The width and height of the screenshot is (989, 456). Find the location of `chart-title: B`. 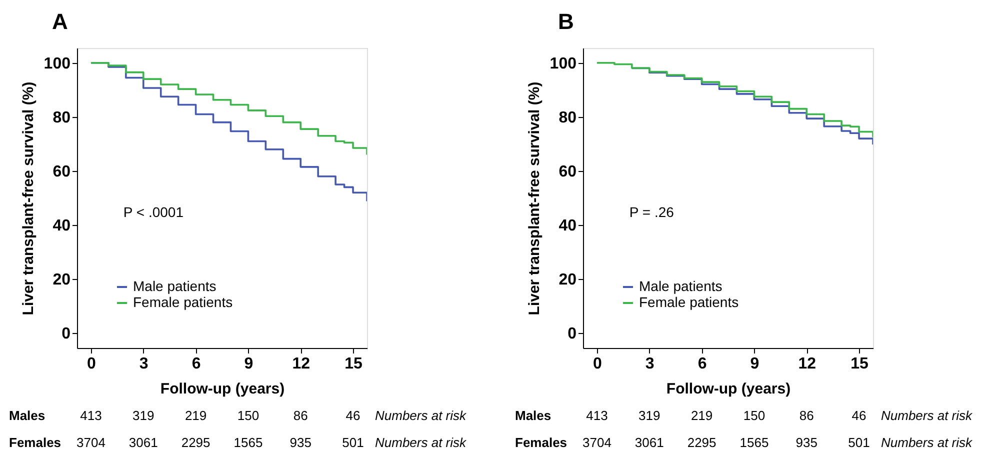

chart-title: B is located at coordinates (566, 21).